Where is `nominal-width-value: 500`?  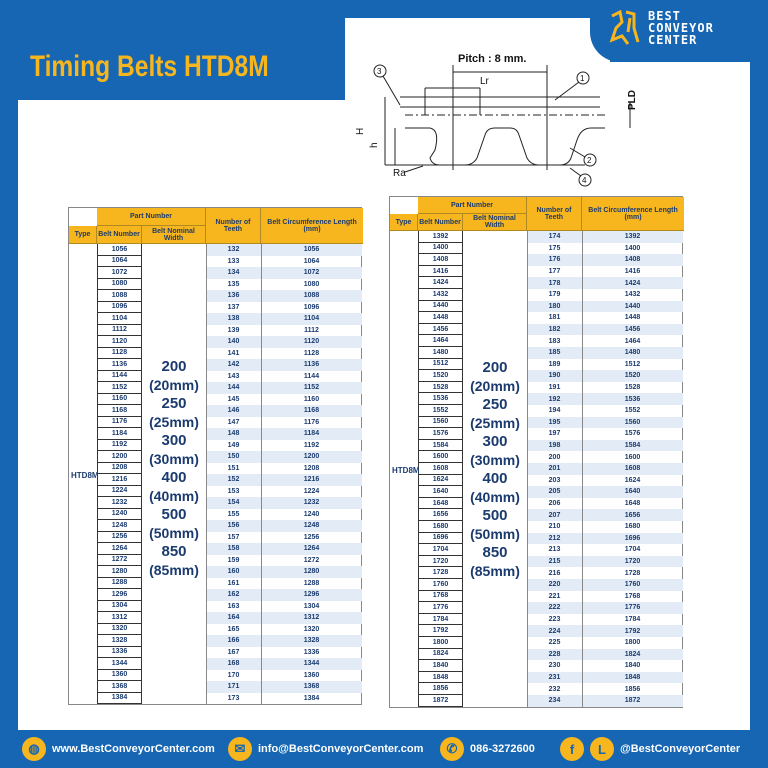 nominal-width-value: 500 is located at coordinates (495, 515).